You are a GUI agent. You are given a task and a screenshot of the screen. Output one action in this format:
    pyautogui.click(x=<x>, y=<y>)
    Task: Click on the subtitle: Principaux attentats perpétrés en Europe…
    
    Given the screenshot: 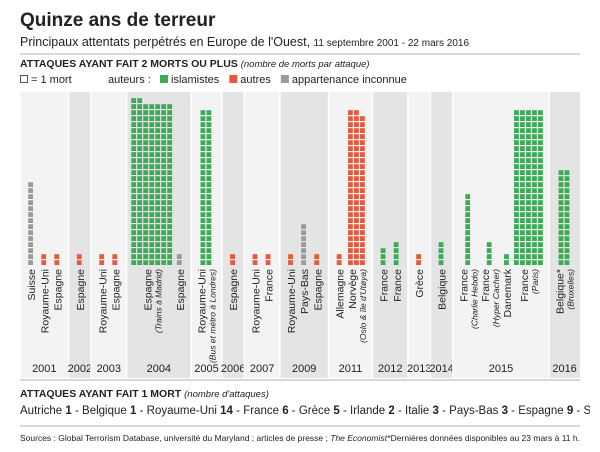 What is the action you would take?
    pyautogui.click(x=244, y=42)
    